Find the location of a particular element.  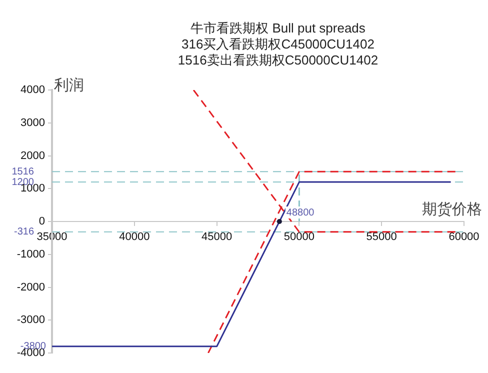

y-tick-label: -3000 is located at coordinates (30, 320).